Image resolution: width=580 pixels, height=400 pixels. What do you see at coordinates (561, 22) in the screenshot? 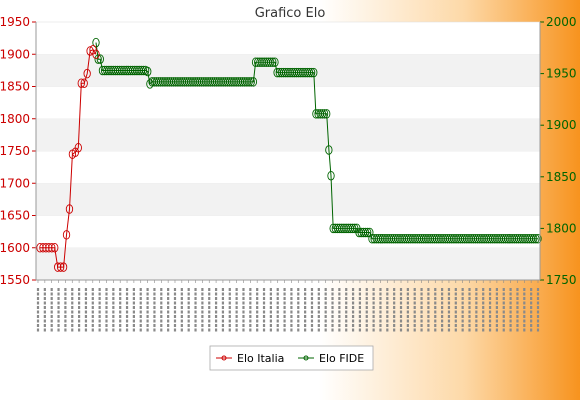
I see `right-tick-label: 2000` at bounding box center [561, 22].